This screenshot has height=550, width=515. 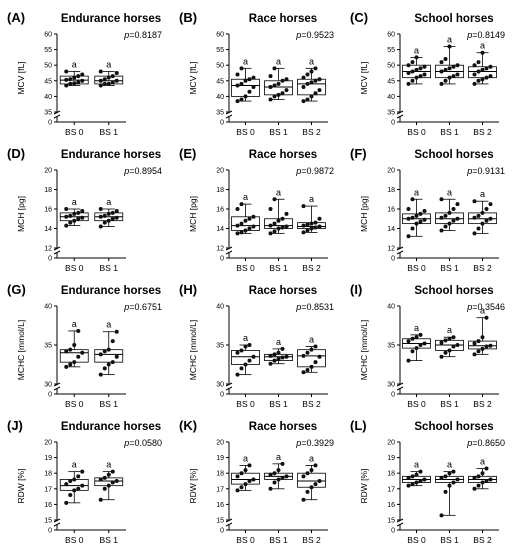 I want to click on p-value: p=0.8187, so click(x=142, y=35).